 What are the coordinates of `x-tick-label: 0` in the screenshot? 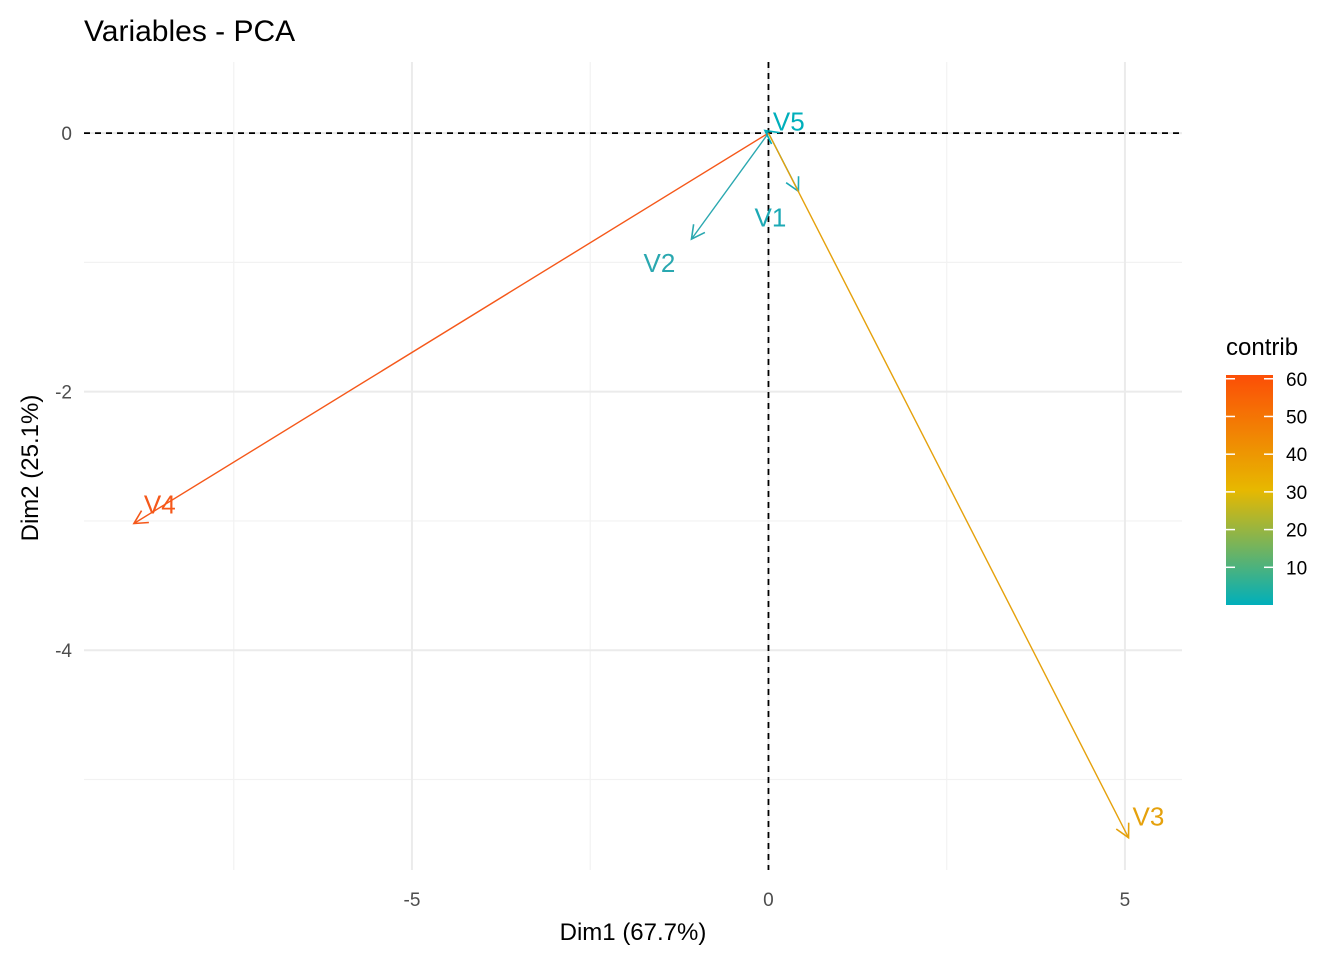 It's located at (768, 900).